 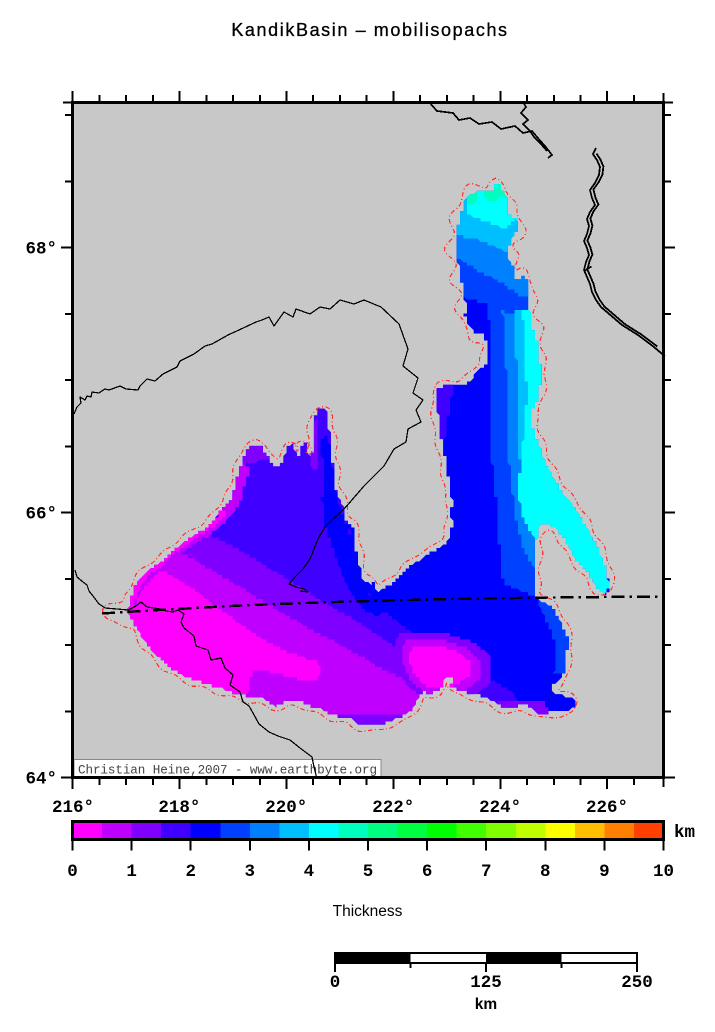 What do you see at coordinates (286, 808) in the screenshot?
I see `svg-text: 220°` at bounding box center [286, 808].